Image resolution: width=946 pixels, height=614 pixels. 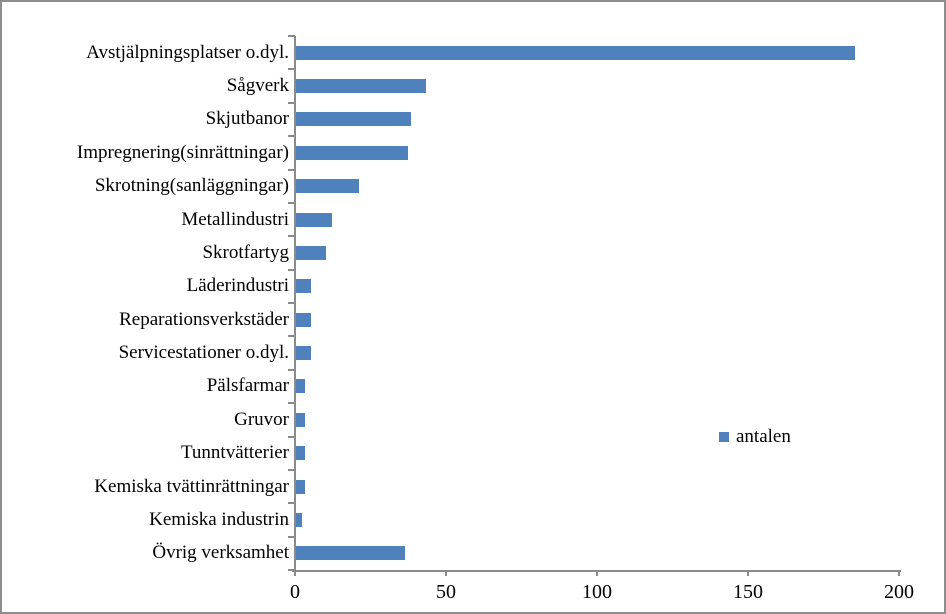 What do you see at coordinates (220, 553) in the screenshot?
I see `category-label: Övrig verksamhet` at bounding box center [220, 553].